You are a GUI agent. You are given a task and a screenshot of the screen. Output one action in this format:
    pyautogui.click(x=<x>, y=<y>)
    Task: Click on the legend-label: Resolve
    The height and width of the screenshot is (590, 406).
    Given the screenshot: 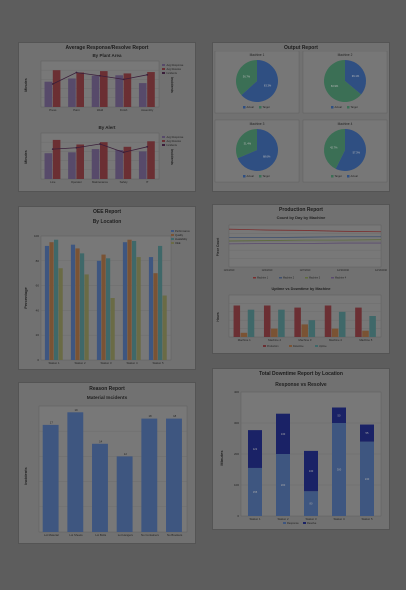 What is the action you would take?
    pyautogui.click(x=312, y=523)
    